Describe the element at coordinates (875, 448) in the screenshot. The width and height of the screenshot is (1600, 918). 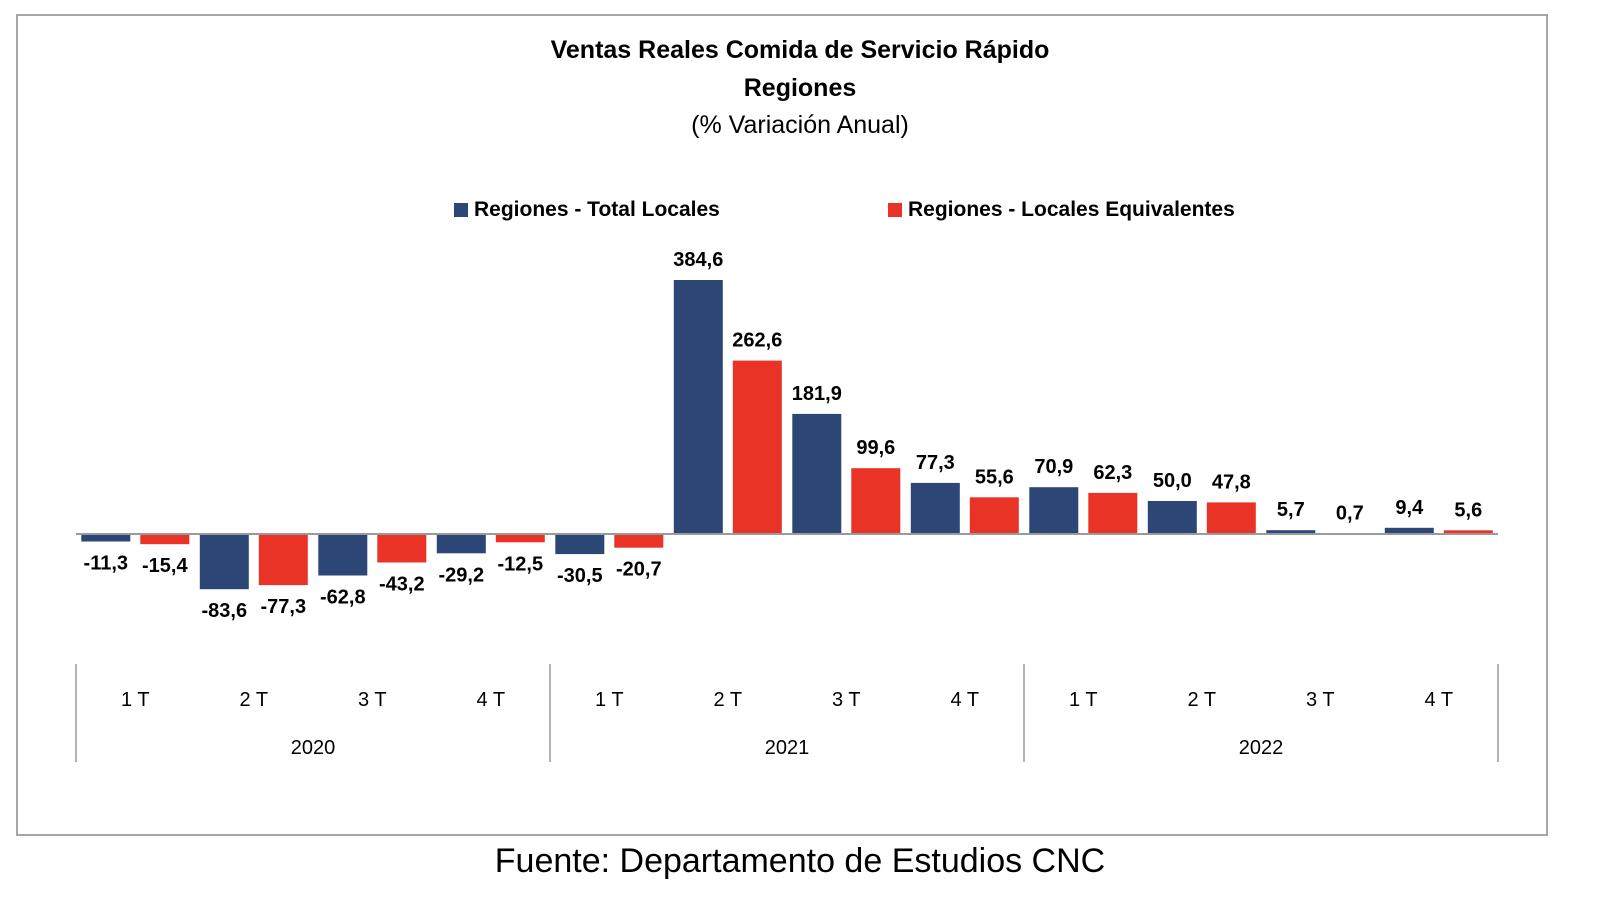
I see `data-label-locales-equivalentes-6: 99,6` at that location.